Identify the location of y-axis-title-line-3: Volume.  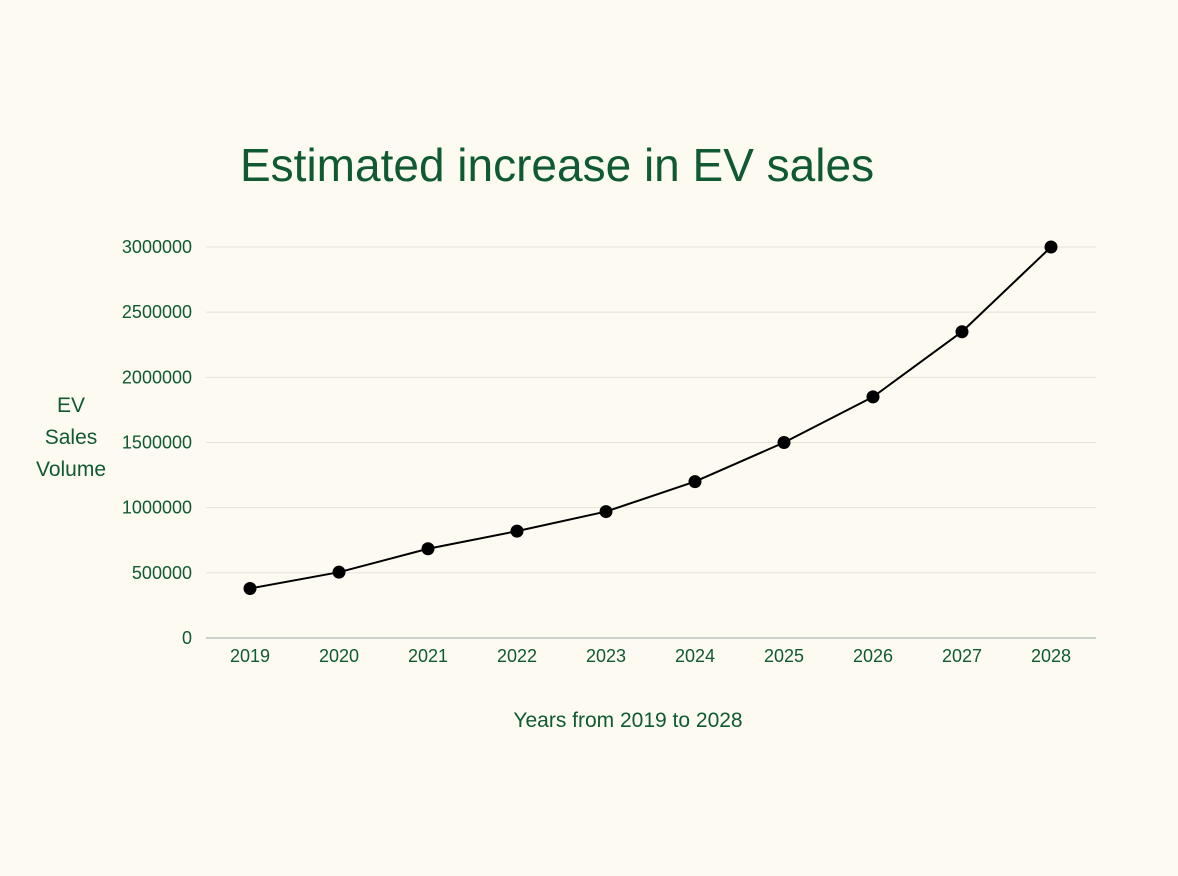
(71, 469).